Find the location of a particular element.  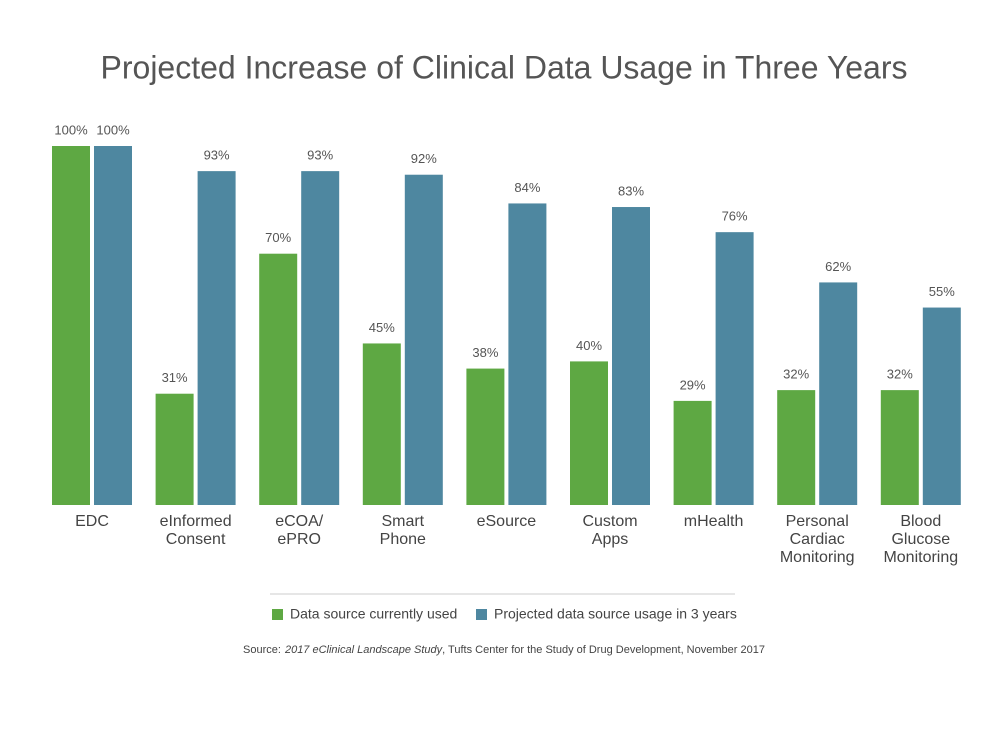

value-label: 55% is located at coordinates (942, 291).